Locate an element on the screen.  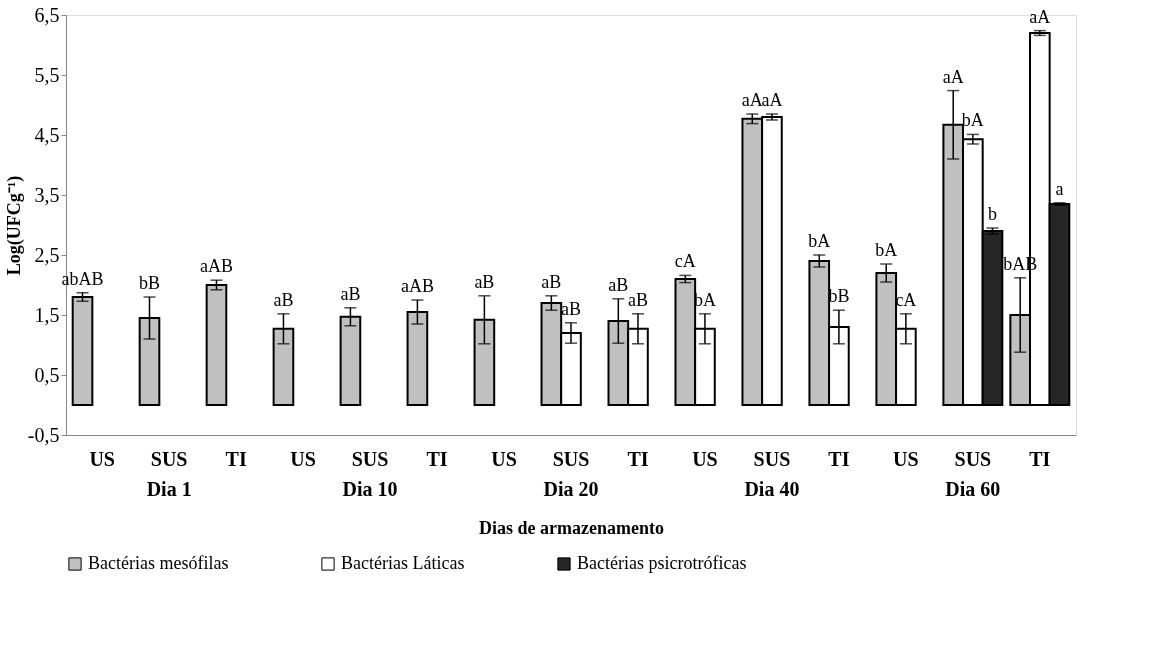
data-label: bB is located at coordinates (149, 283).